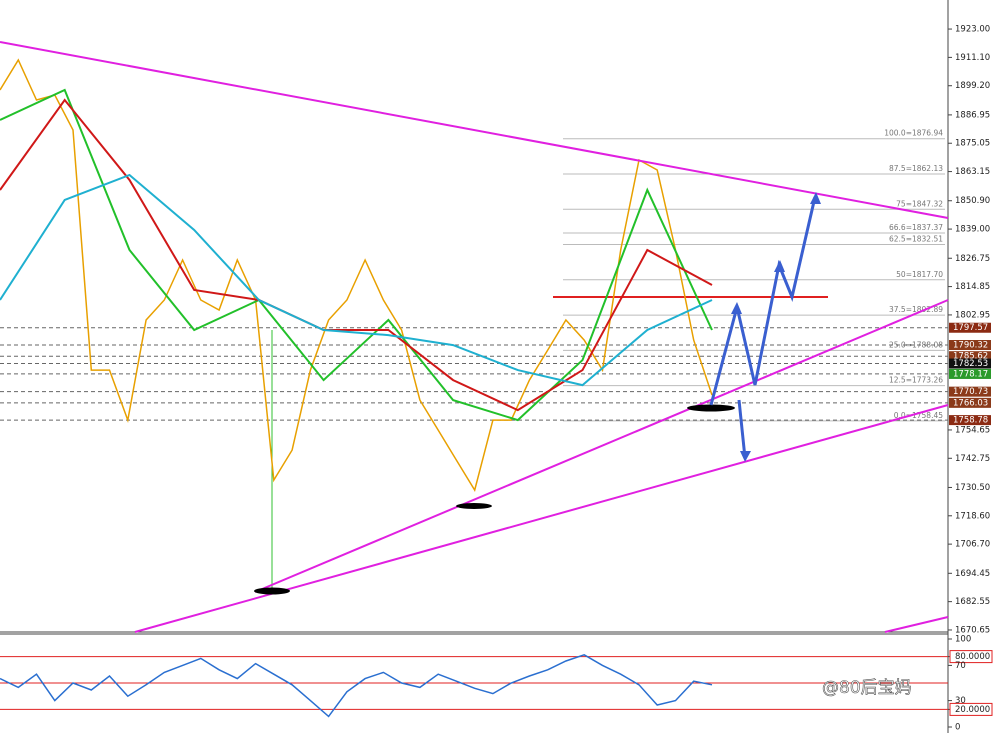 The image size is (993, 737). I want to click on y-tick-label: 1863.15, so click(972, 172).